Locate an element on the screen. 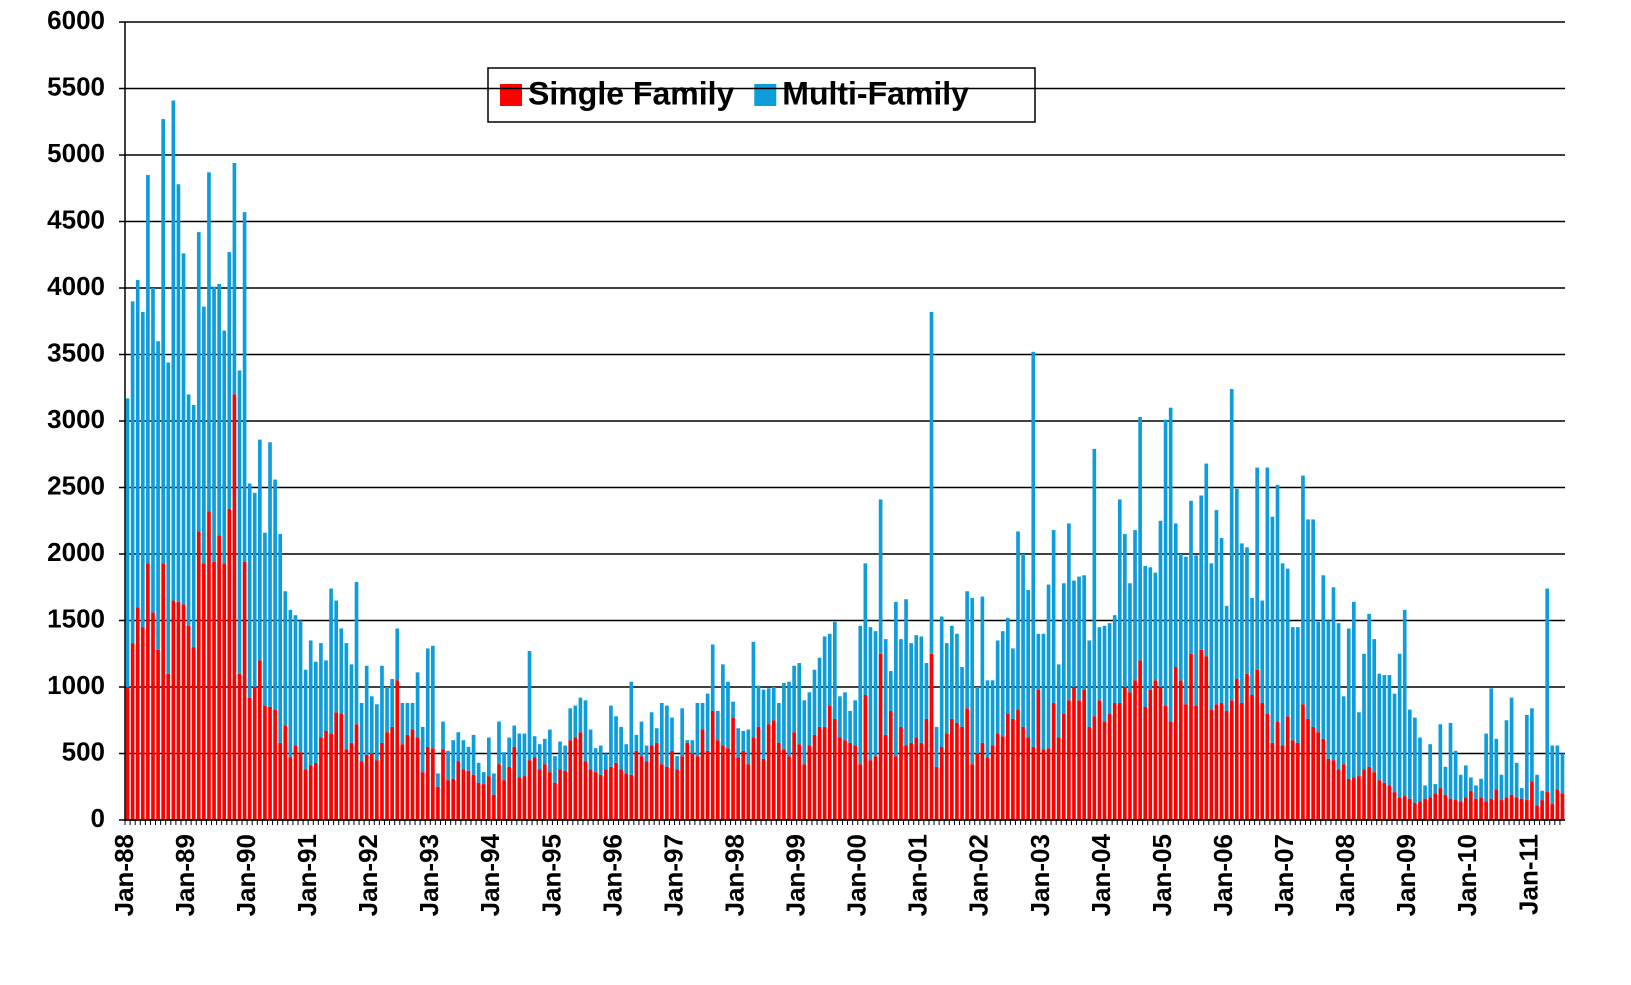 The height and width of the screenshot is (985, 1631). x-tick-label: Jan-06 is located at coordinates (1223, 875).